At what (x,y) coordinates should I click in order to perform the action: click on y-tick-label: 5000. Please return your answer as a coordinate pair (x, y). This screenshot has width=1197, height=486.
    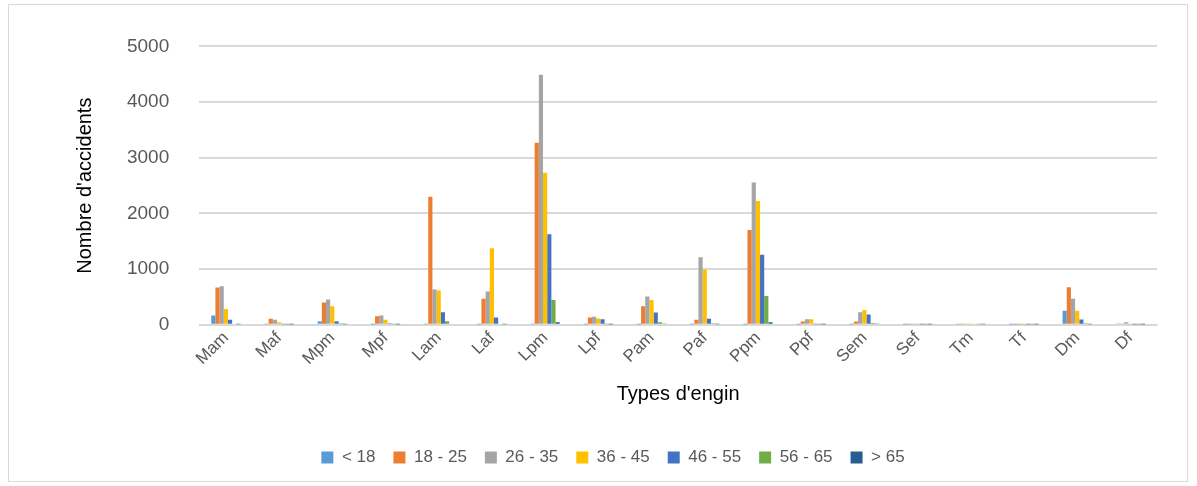
    Looking at the image, I should click on (148, 45).